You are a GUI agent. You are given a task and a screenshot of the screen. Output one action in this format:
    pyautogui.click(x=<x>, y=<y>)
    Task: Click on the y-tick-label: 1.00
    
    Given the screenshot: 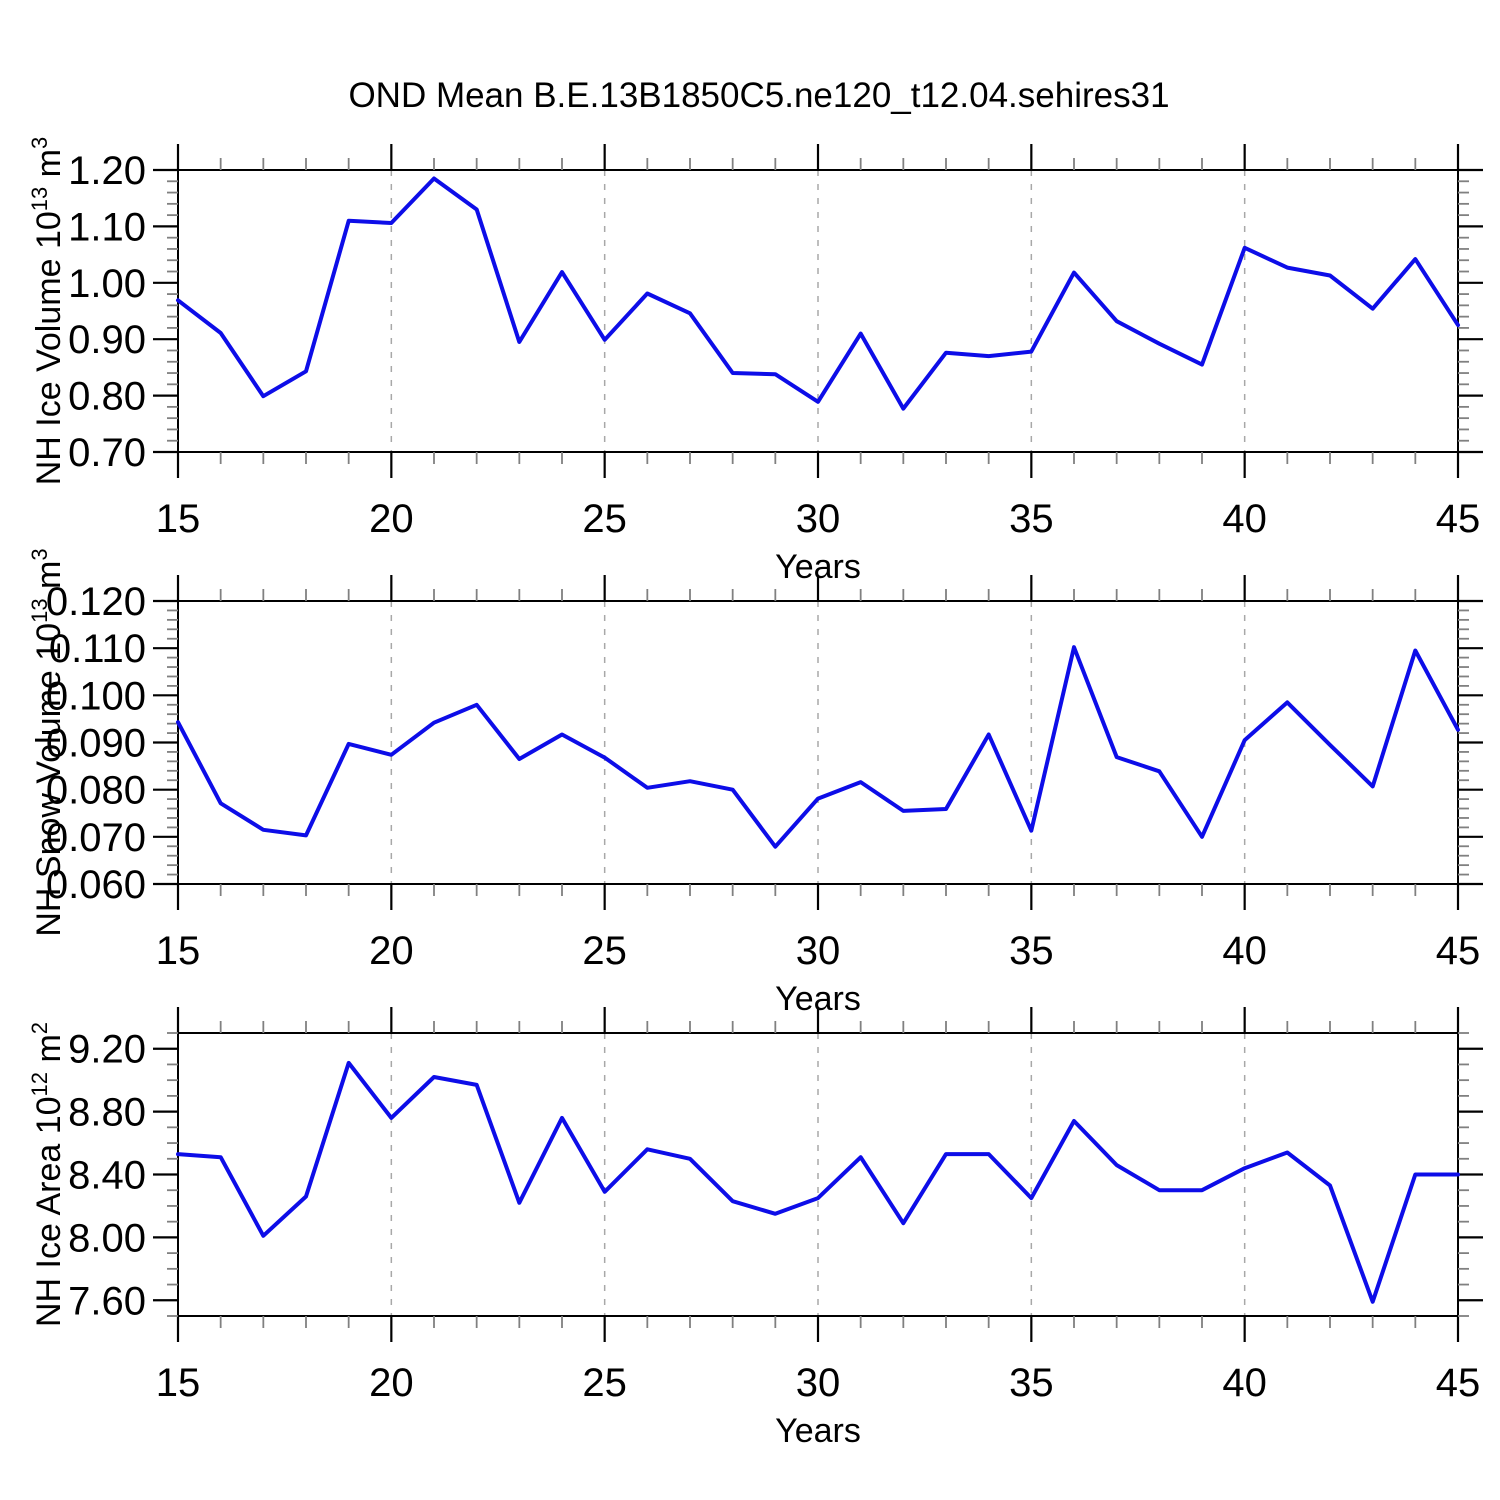 What is the action you would take?
    pyautogui.click(x=107, y=284)
    